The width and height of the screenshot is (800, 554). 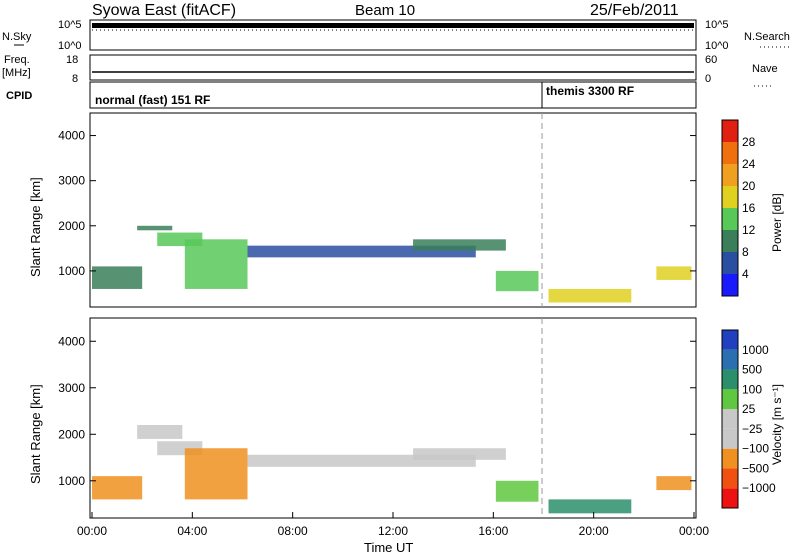 What do you see at coordinates (711, 60) in the screenshot?
I see `nave-tick-top: 60` at bounding box center [711, 60].